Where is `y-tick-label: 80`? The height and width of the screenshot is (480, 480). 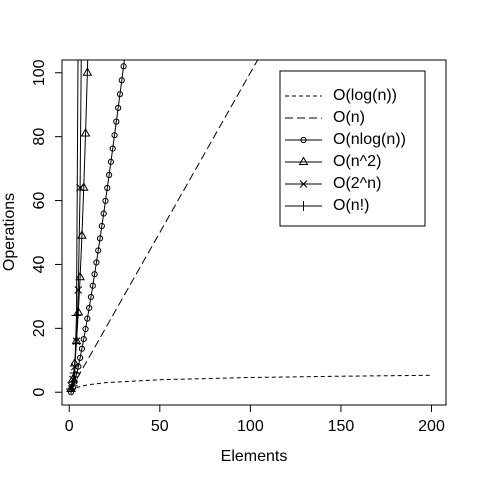 y-tick-label: 80 is located at coordinates (39, 137).